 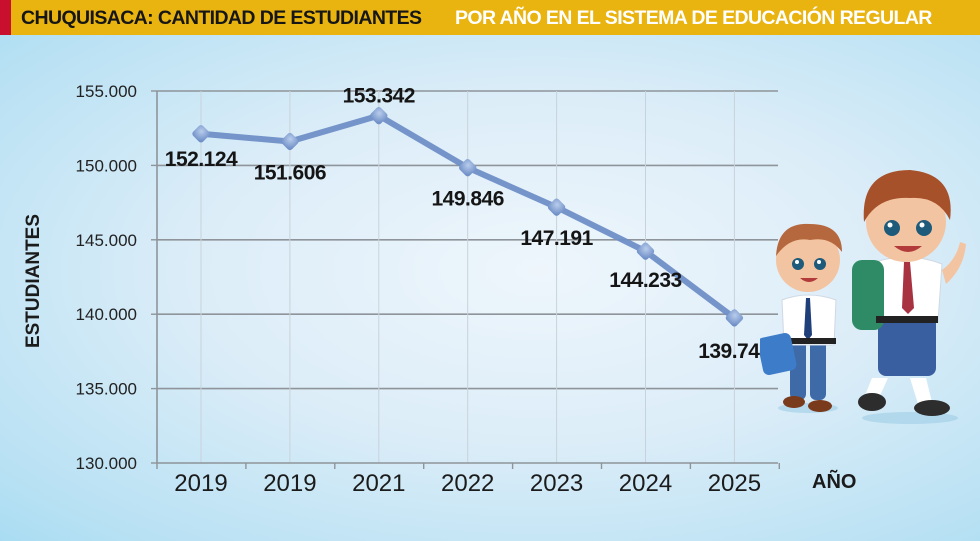 What do you see at coordinates (467, 199) in the screenshot?
I see `data-label: 149.846` at bounding box center [467, 199].